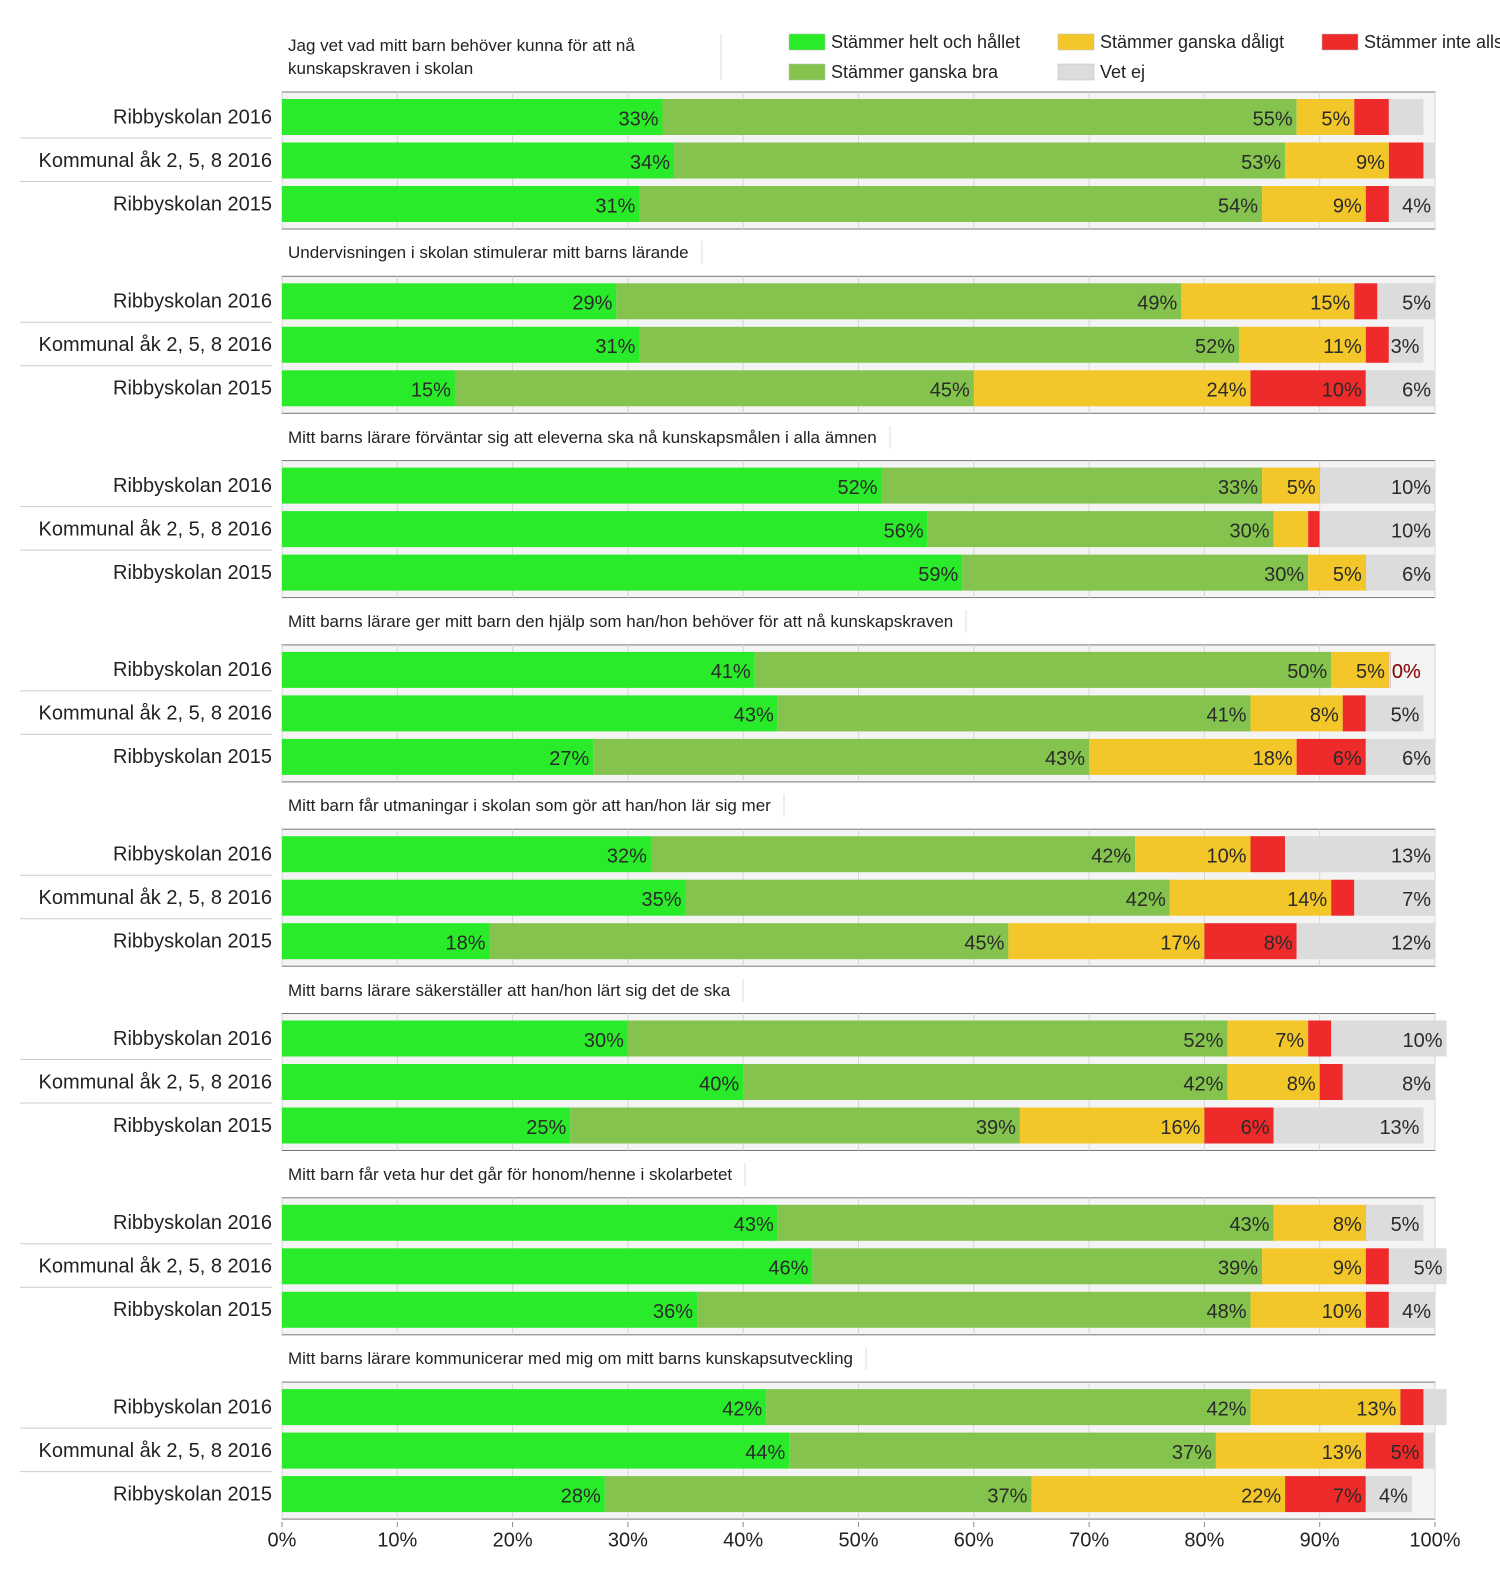  Describe the element at coordinates (1342, 347) in the screenshot. I see `value-label: 11%` at that location.